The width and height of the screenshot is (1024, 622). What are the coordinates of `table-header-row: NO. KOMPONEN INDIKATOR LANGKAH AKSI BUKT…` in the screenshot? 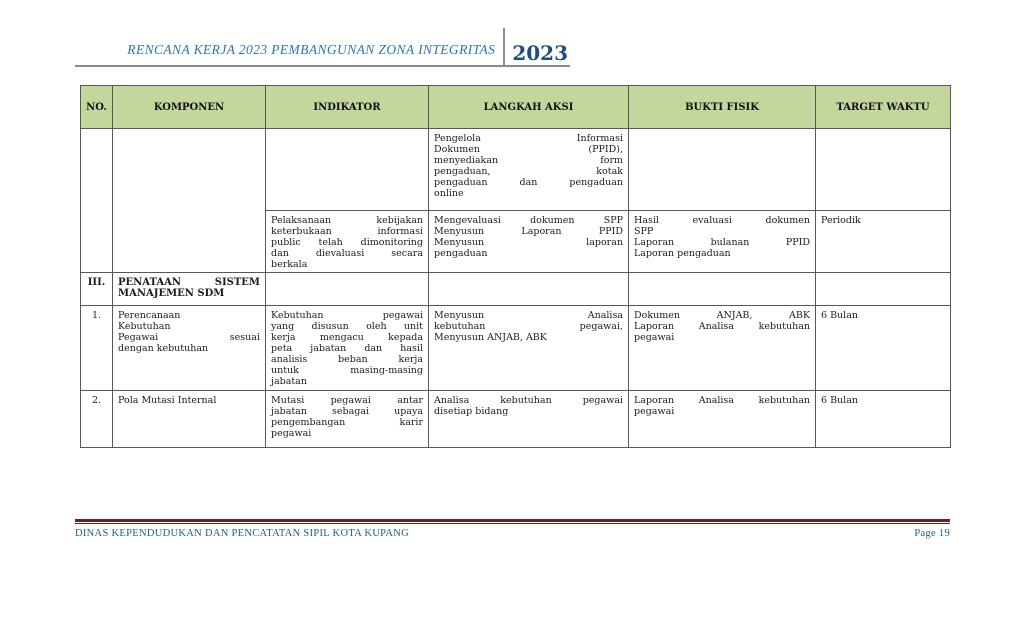 It's located at (515, 107).